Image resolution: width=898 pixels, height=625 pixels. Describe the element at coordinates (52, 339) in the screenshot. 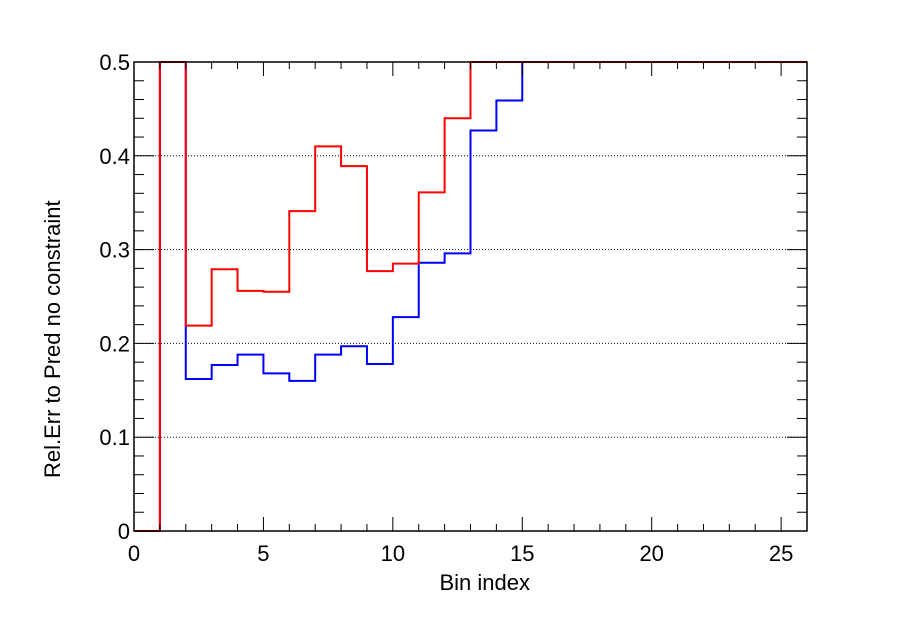

I see `y-axis-title: Rel.Err to Pred no constraint` at that location.